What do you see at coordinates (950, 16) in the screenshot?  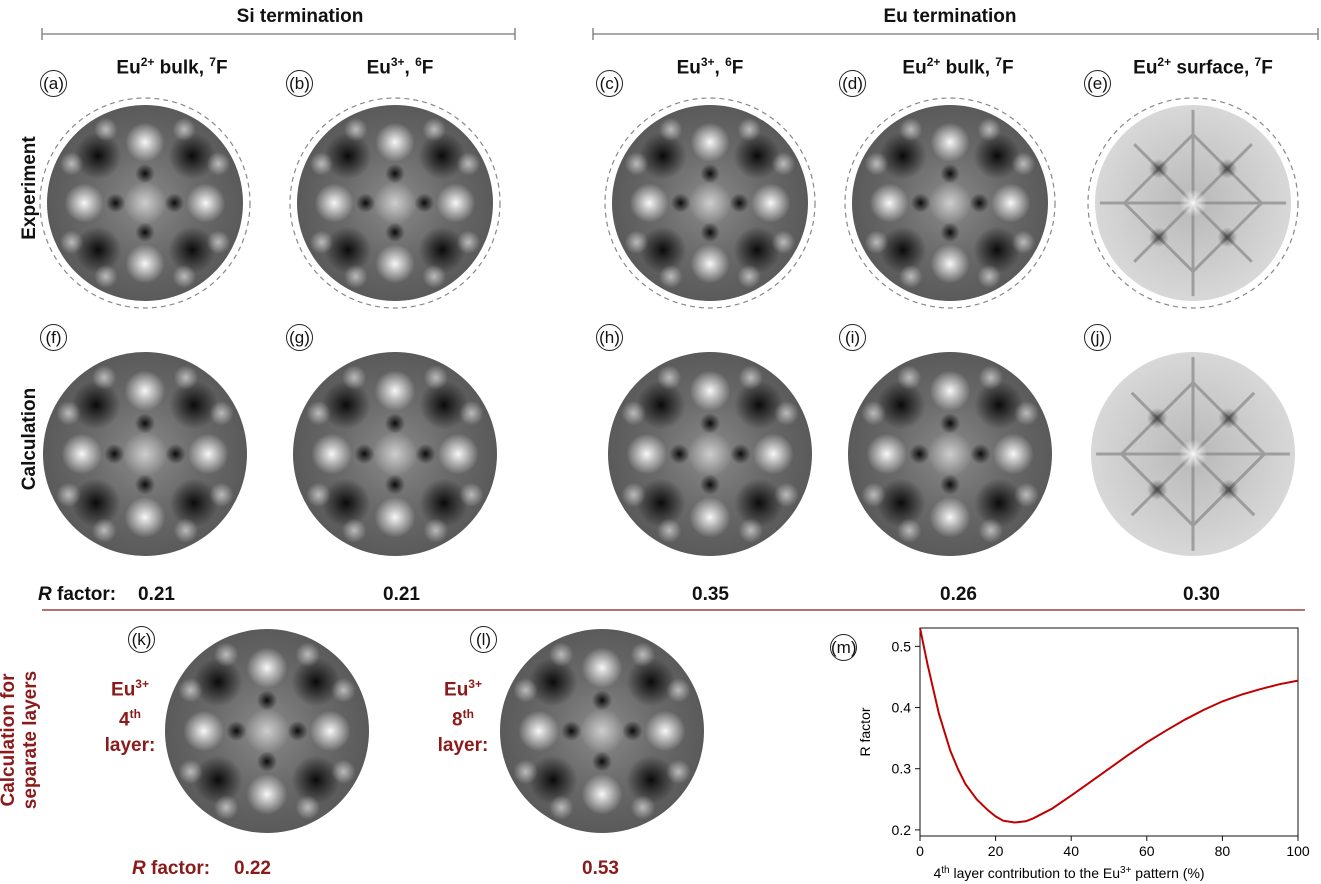 I see `header-eu-termination: Eu termination` at bounding box center [950, 16].